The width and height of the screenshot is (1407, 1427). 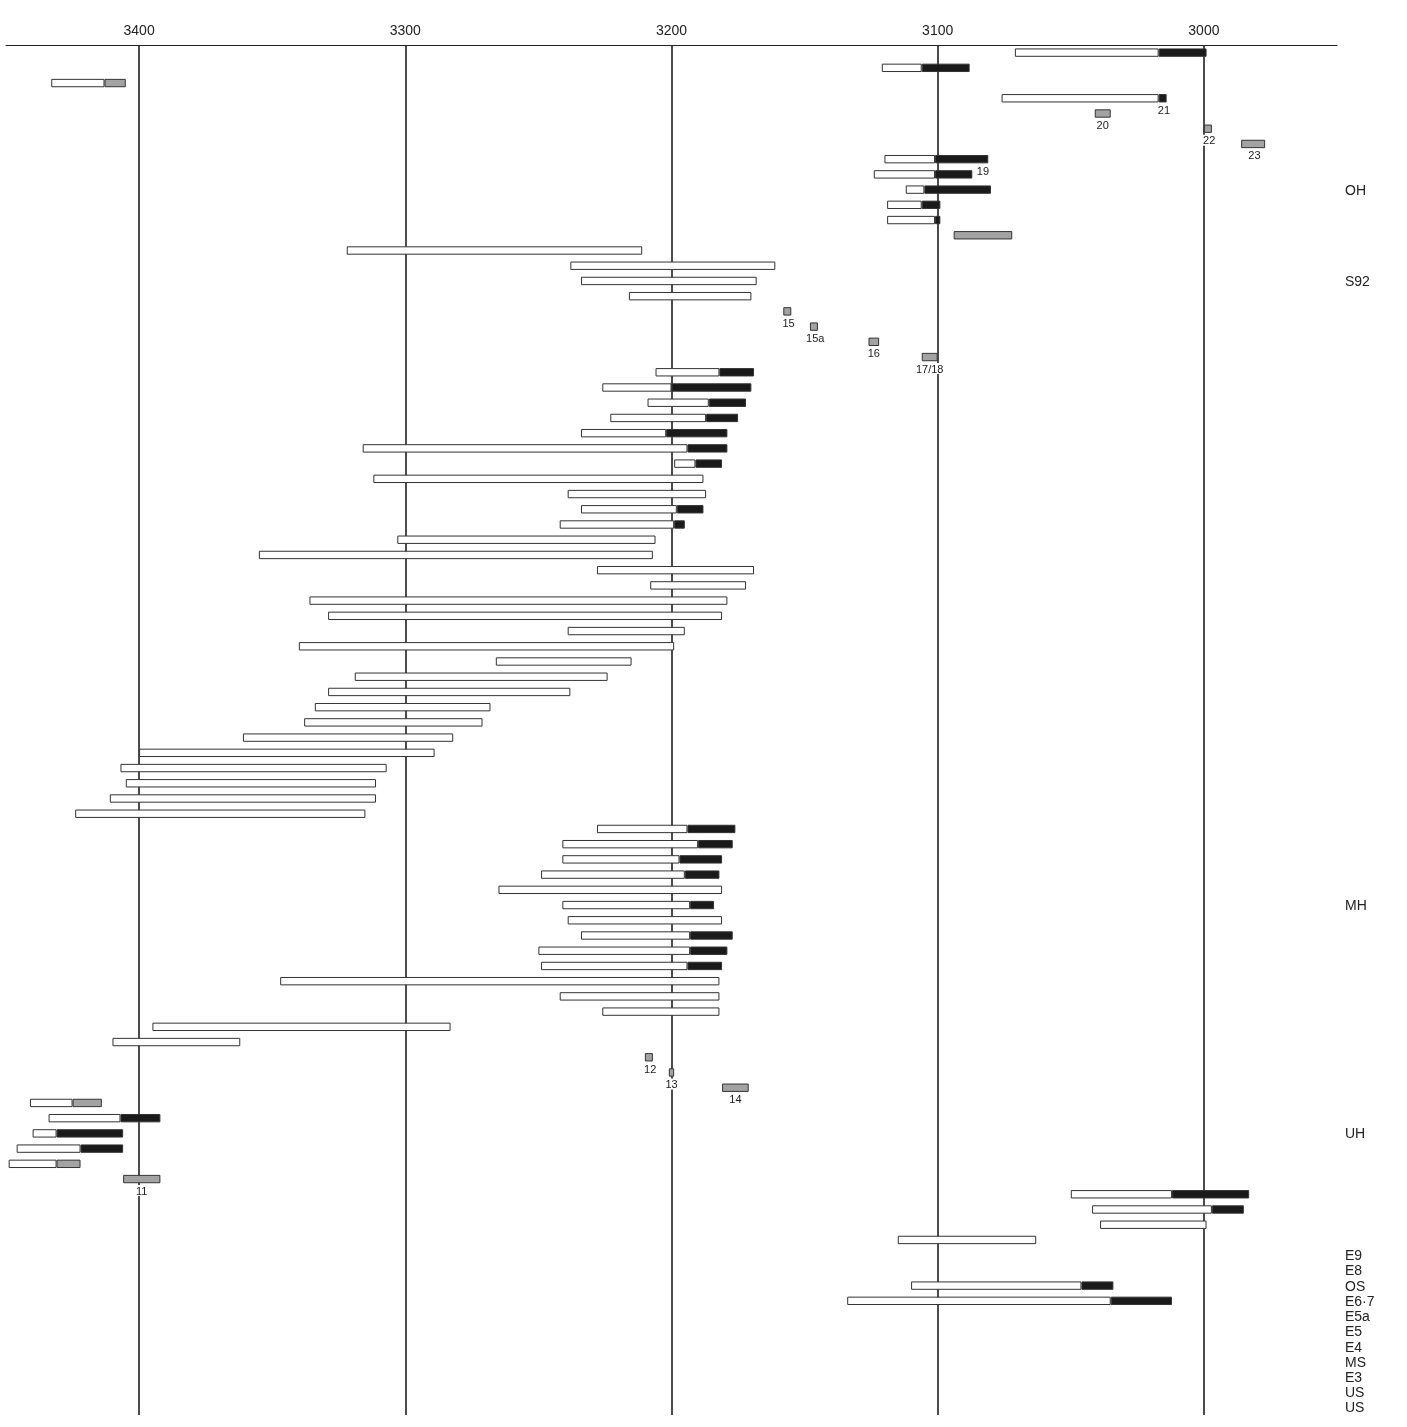 I want to click on y-tick-label: E4, so click(x=1354, y=1346).